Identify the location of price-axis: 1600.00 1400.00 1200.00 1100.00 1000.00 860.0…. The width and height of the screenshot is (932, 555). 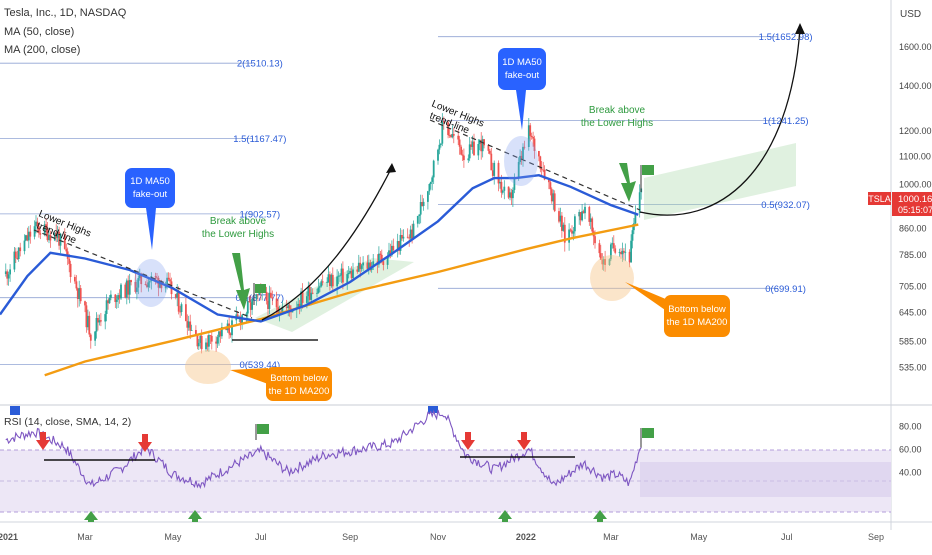
(915, 207).